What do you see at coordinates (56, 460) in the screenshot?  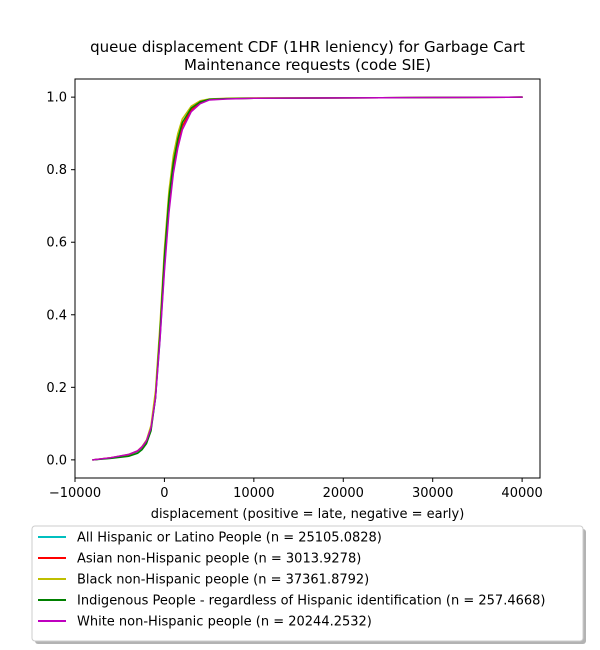 I see `y-tick-label: 0.0` at bounding box center [56, 460].